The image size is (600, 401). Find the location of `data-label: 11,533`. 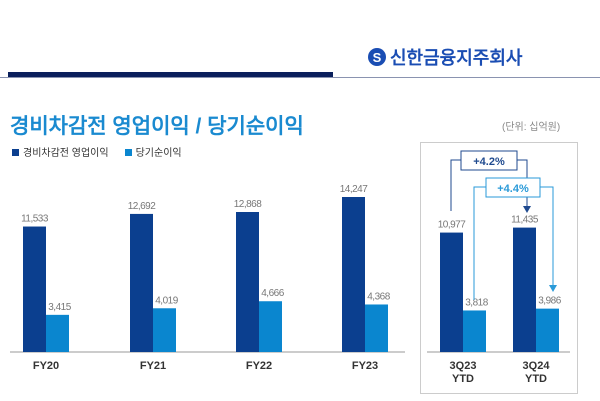

data-label: 11,533 is located at coordinates (35, 219).